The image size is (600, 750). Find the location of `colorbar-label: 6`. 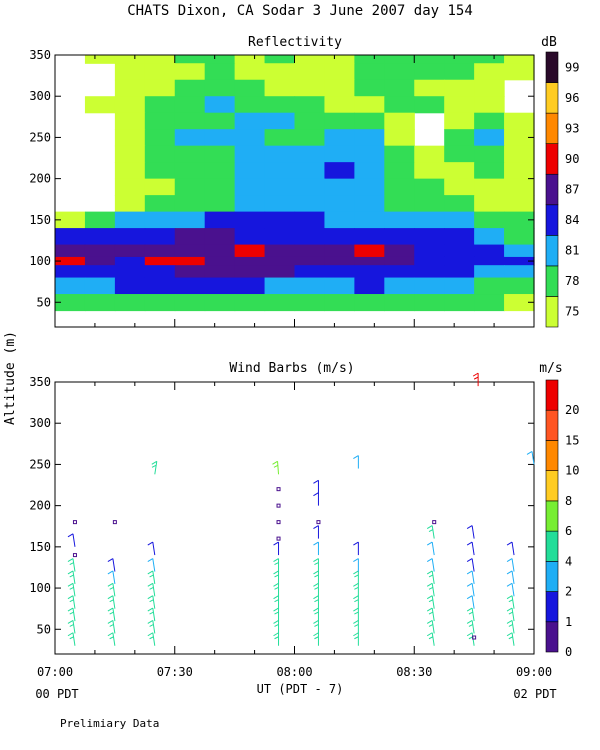

colorbar-label: 6 is located at coordinates (568, 531).